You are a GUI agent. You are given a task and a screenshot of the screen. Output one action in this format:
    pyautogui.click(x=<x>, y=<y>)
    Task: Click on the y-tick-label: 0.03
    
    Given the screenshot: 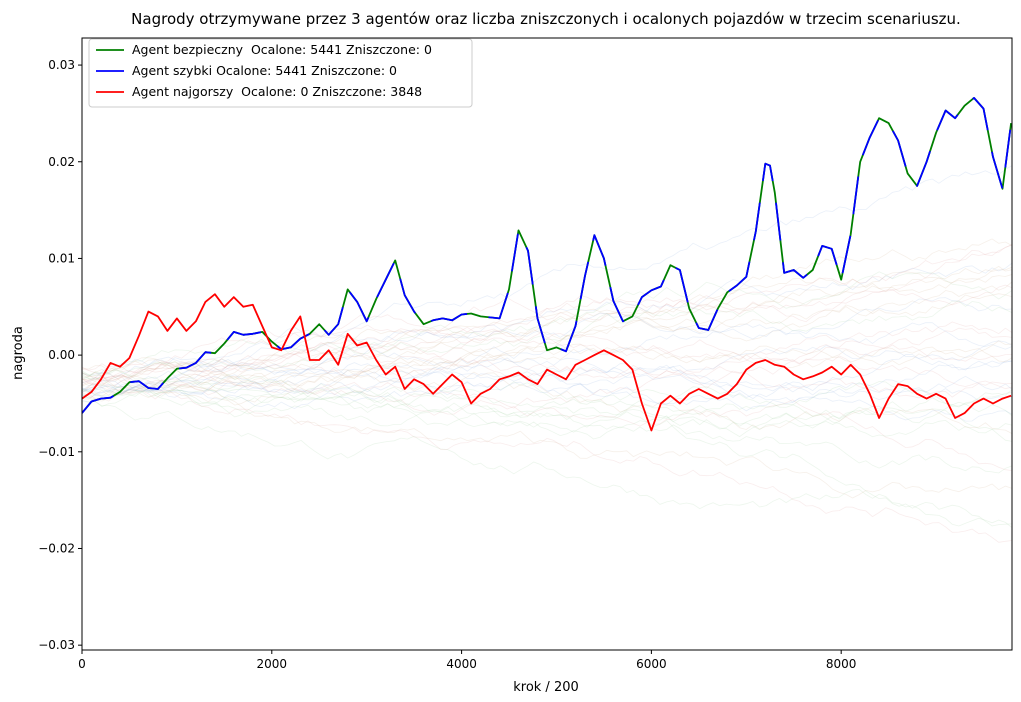 What is the action you would take?
    pyautogui.click(x=61, y=65)
    